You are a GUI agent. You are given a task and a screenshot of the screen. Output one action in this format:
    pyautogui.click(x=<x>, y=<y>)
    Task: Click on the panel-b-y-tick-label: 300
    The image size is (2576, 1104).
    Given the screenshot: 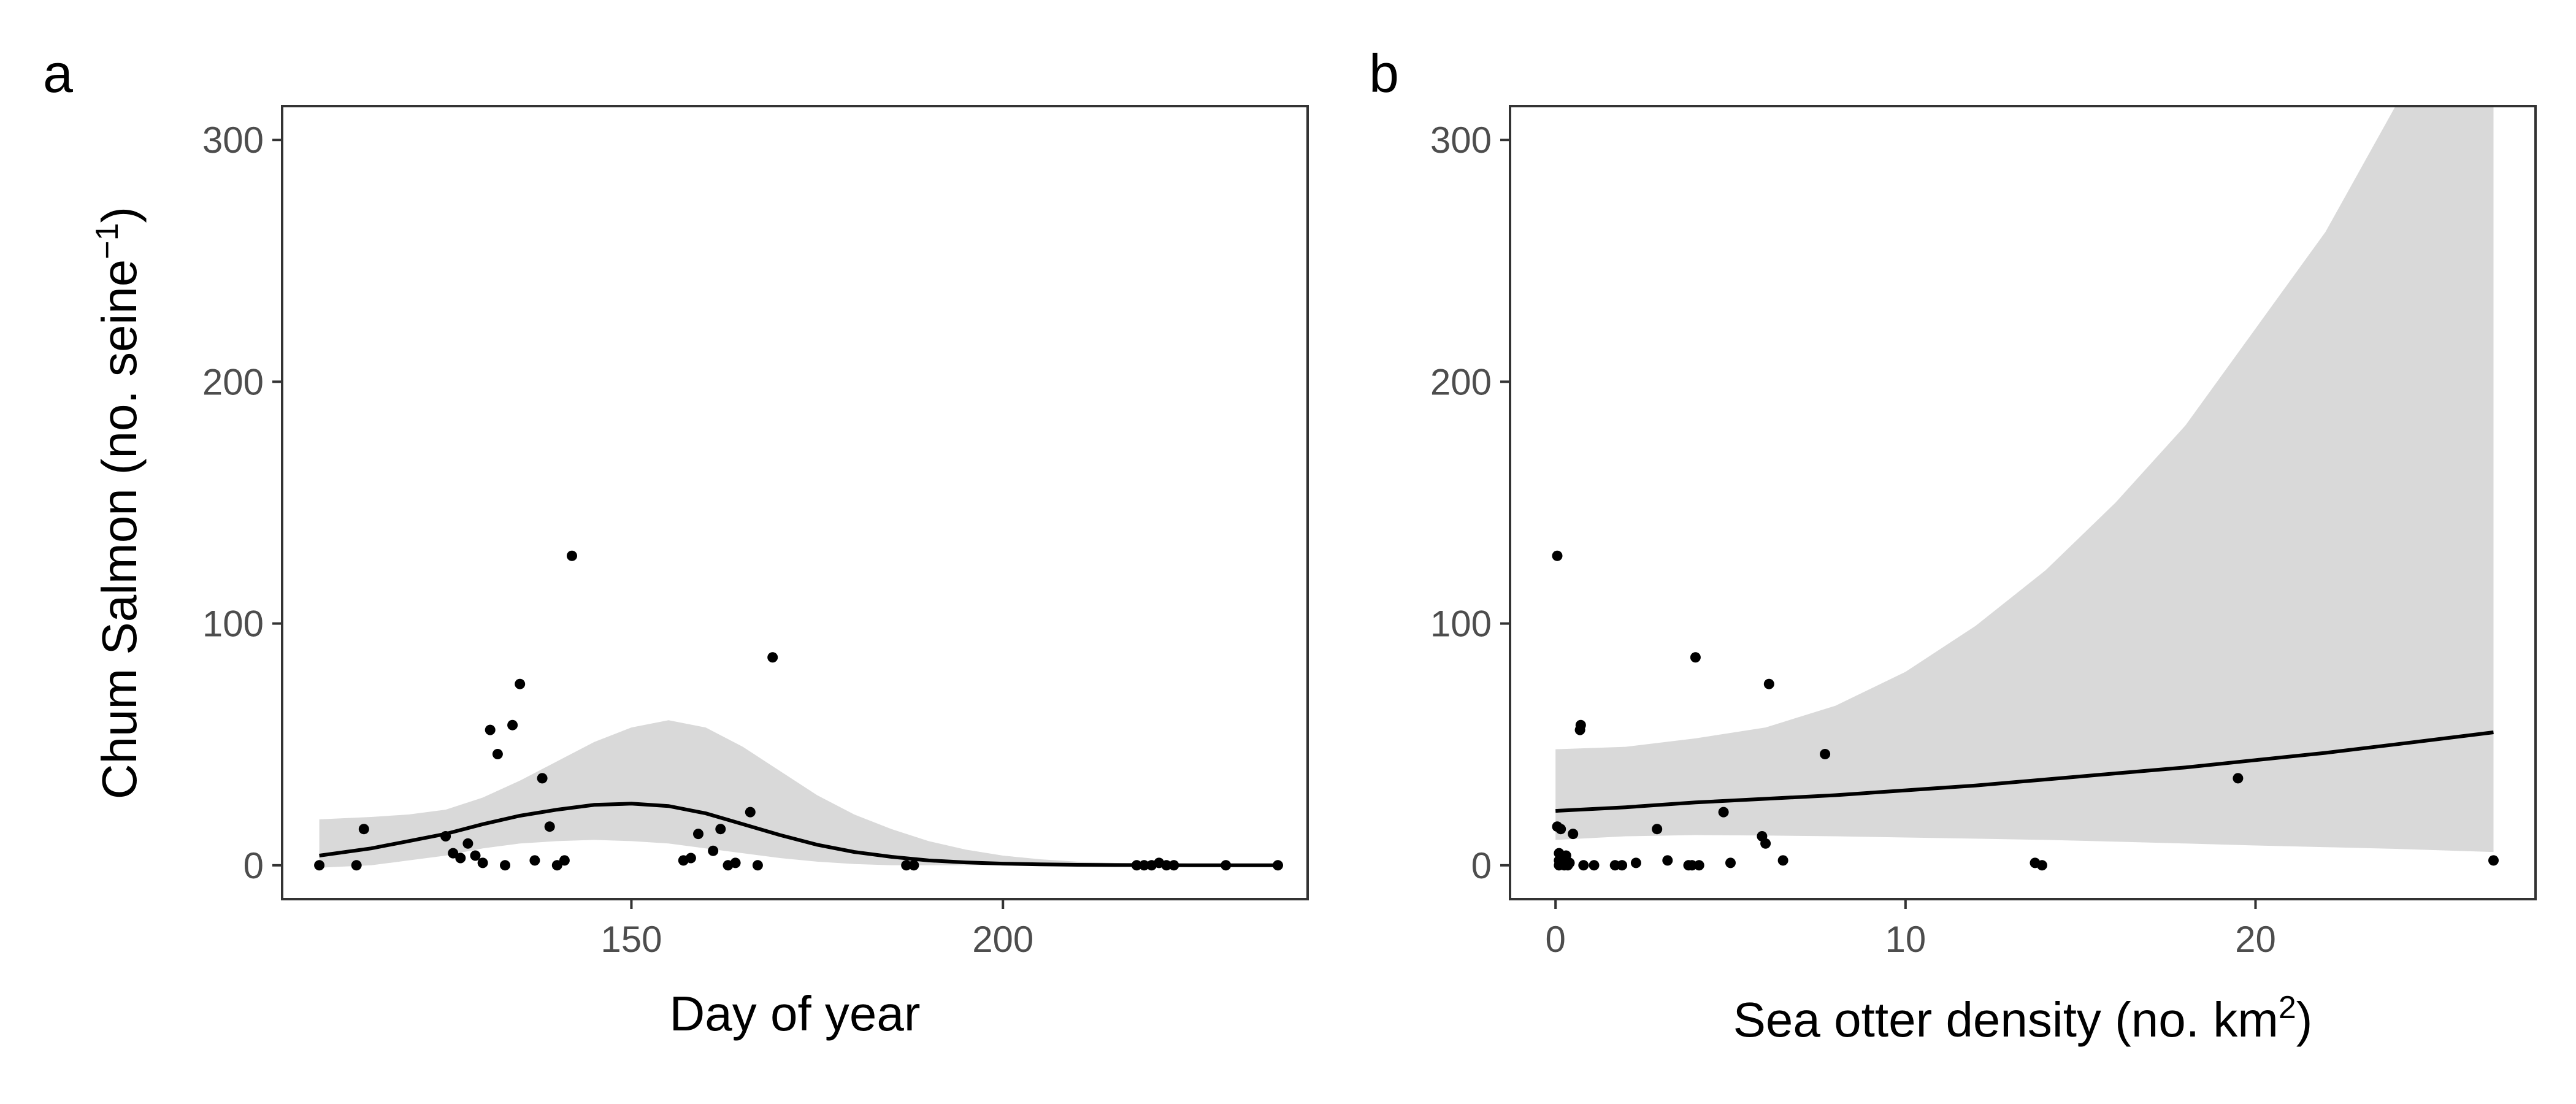 What is the action you would take?
    pyautogui.click(x=1461, y=140)
    